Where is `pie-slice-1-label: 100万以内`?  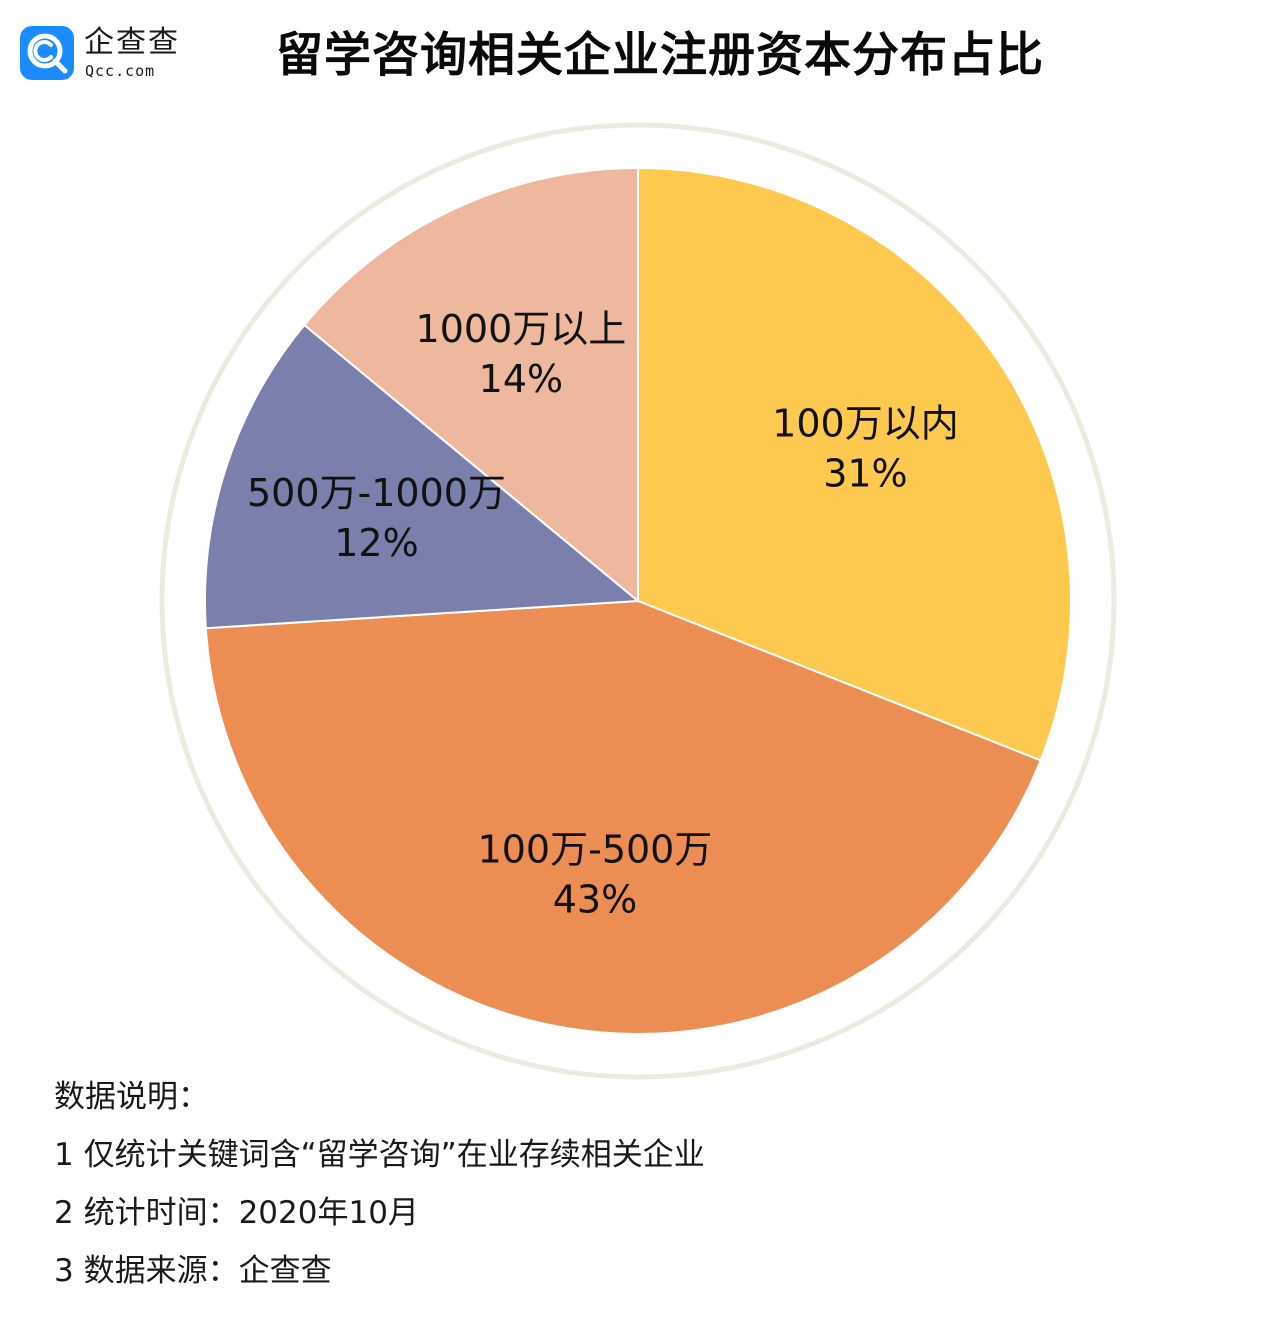
pie-slice-1-label: 100万以内 is located at coordinates (865, 423).